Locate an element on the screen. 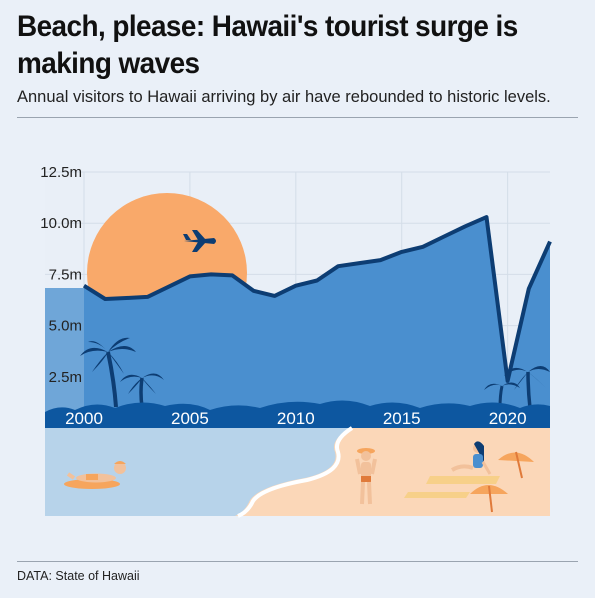 Image resolution: width=595 pixels, height=598 pixels. x-tick-label: 2005 is located at coordinates (190, 418).